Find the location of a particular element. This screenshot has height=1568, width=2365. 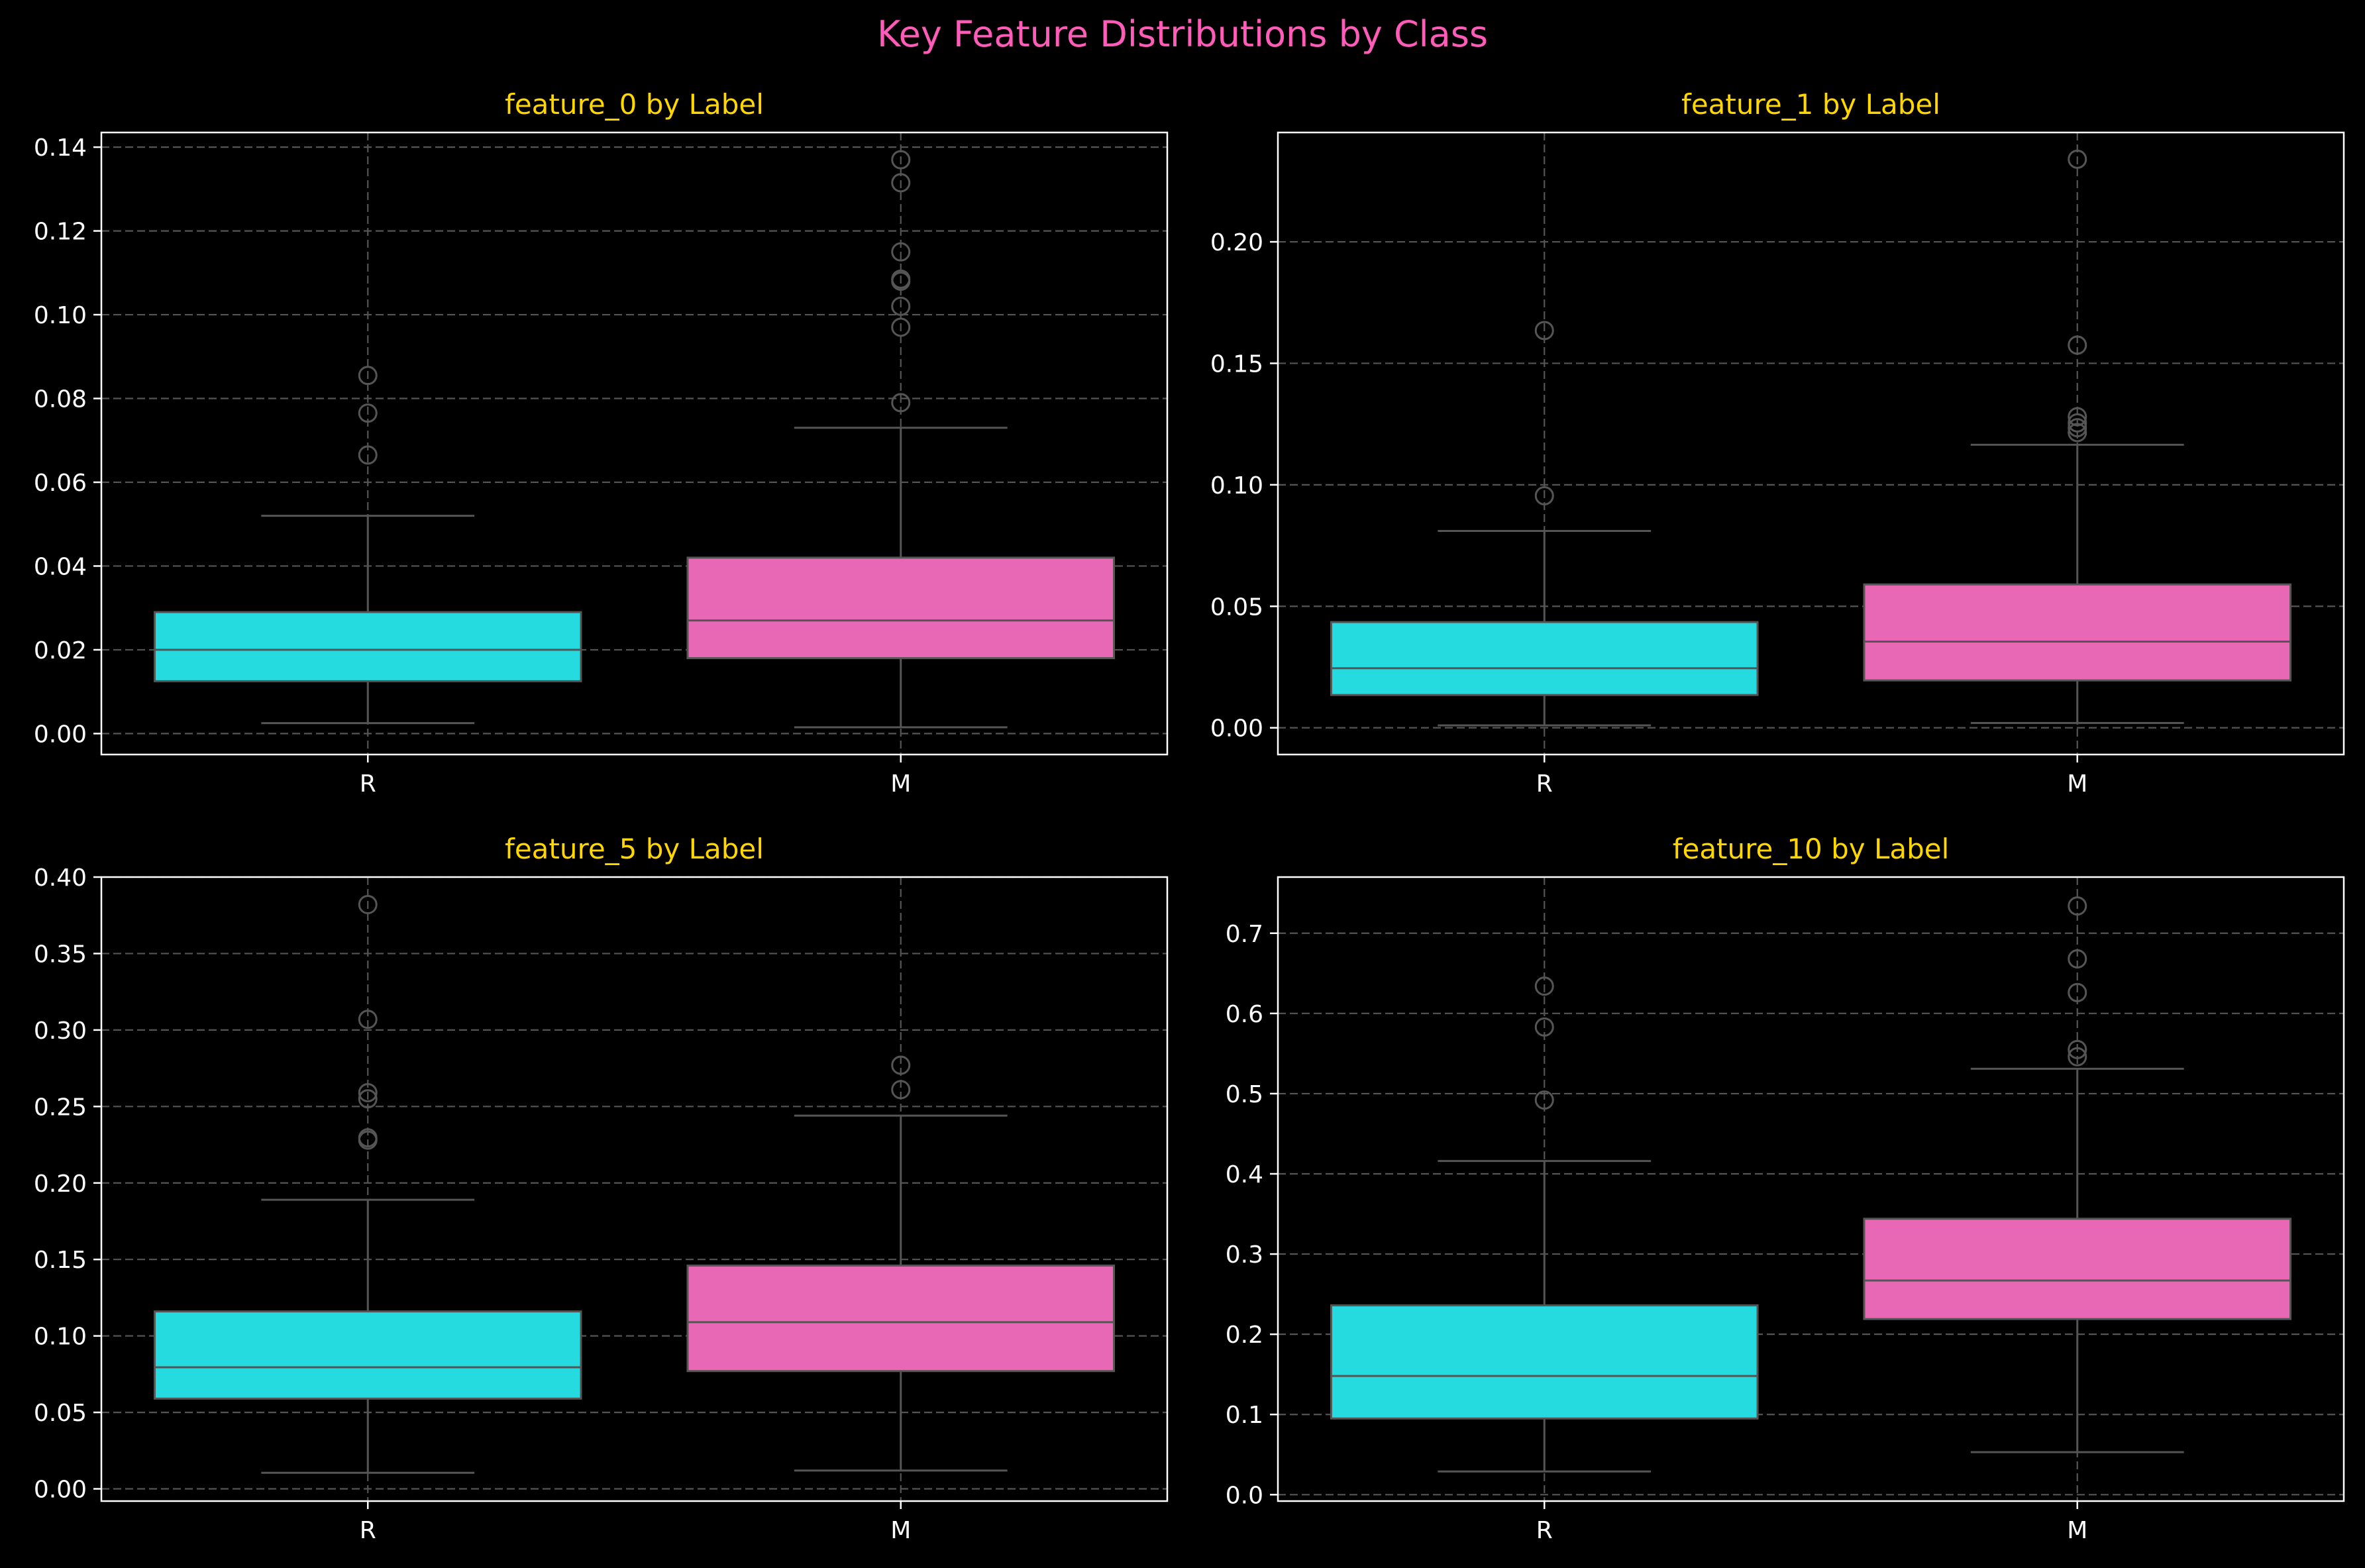

y-tick-label: 0.12 is located at coordinates (60, 232).